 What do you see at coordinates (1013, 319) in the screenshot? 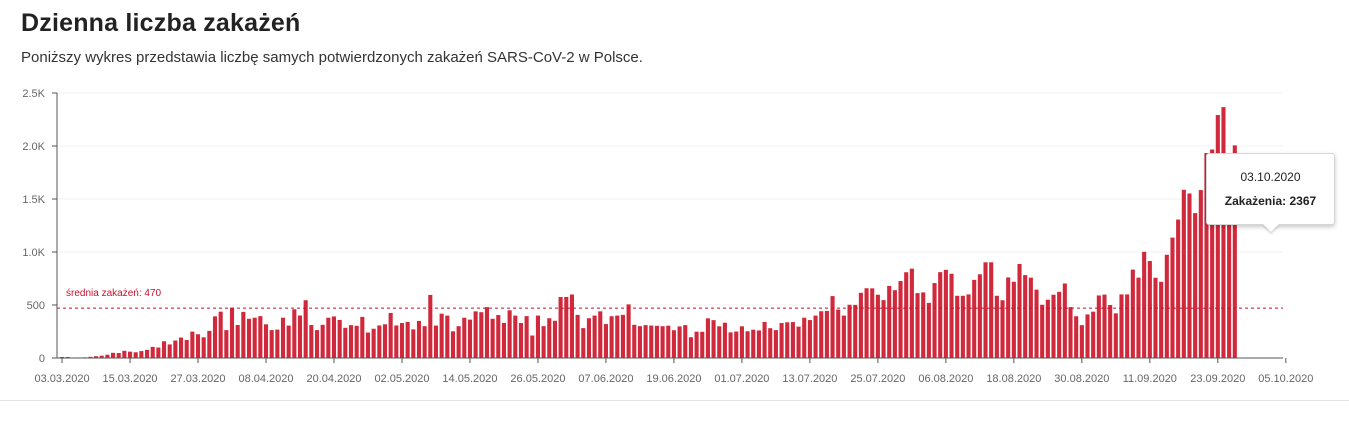
I see `bar: 18.08.2020: 719` at bounding box center [1013, 319].